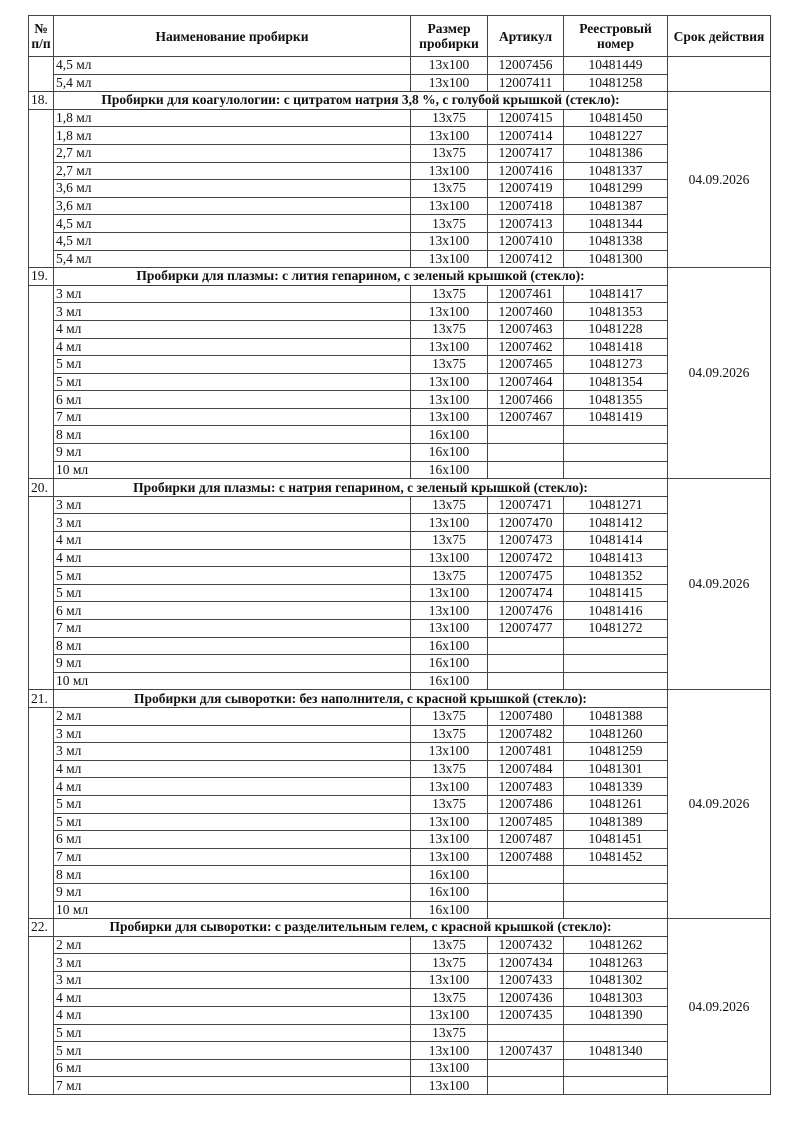 This screenshot has height=1131, width=800. I want to click on table-row: 3 мл 13x100 12007481 10481259, so click(400, 751).